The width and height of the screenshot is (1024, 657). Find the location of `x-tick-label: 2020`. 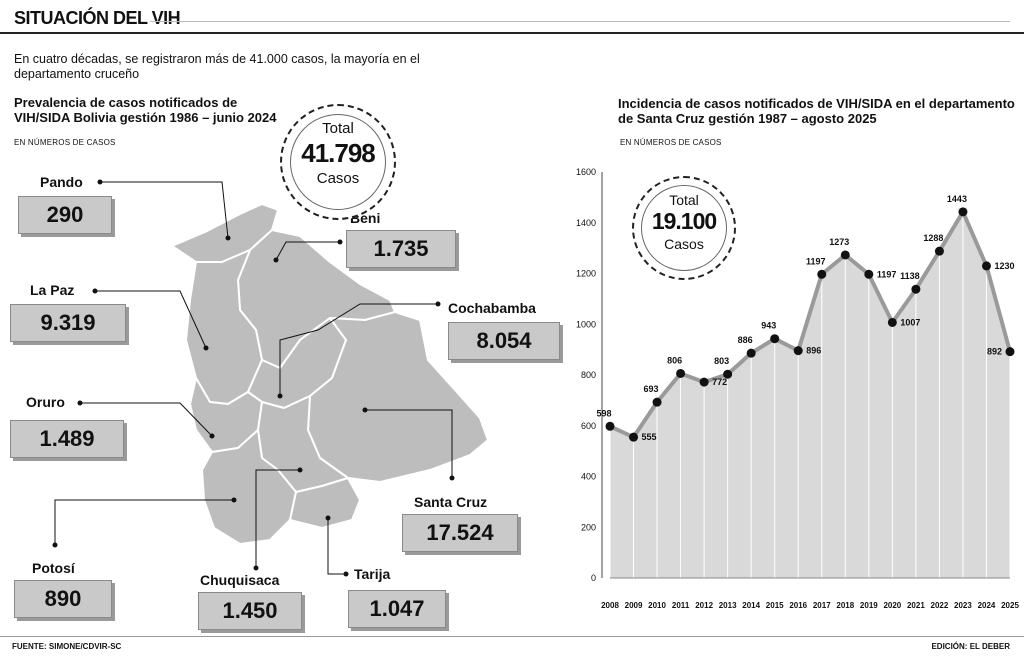

x-tick-label: 2020 is located at coordinates (892, 605).